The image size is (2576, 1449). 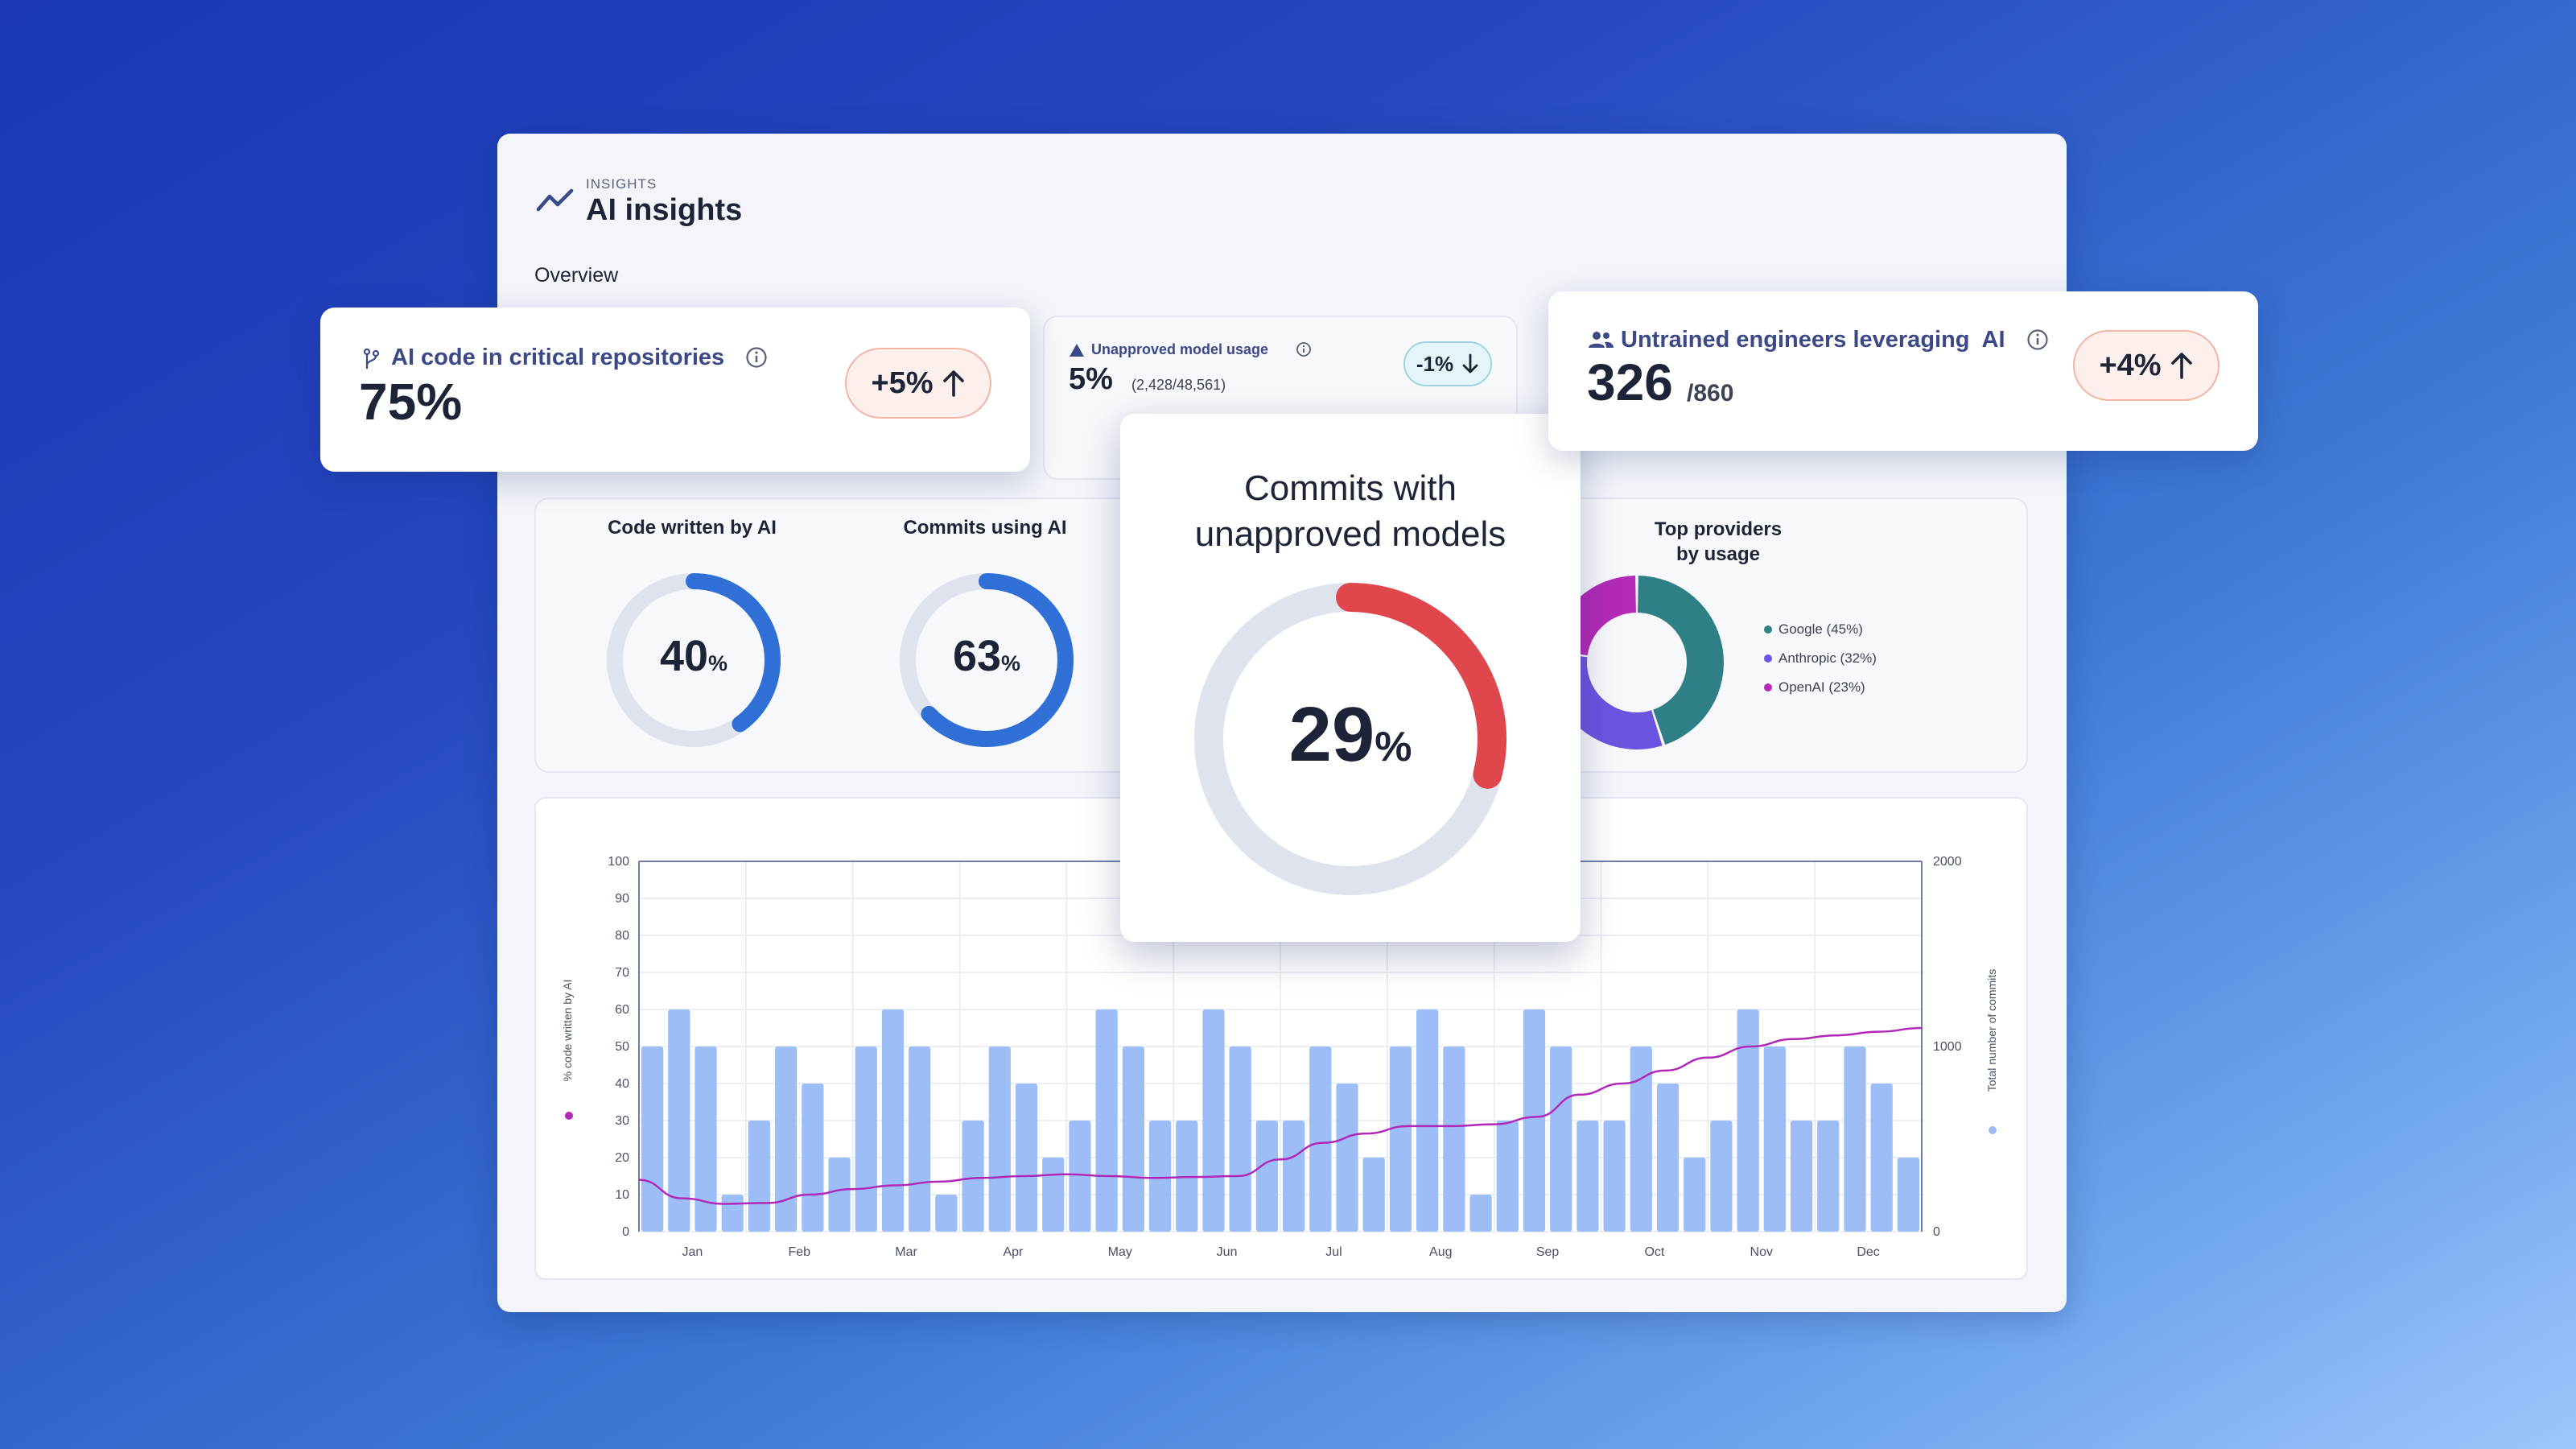 What do you see at coordinates (1350, 534) in the screenshot?
I see `popup-title-line2: unapproved models` at bounding box center [1350, 534].